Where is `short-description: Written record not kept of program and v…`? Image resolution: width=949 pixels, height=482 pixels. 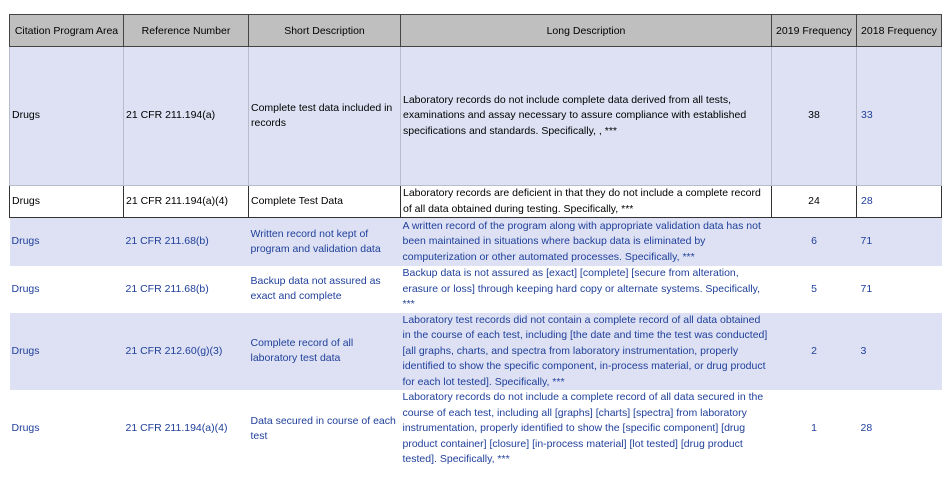 short-description: Written record not kept of program and v… is located at coordinates (324, 241).